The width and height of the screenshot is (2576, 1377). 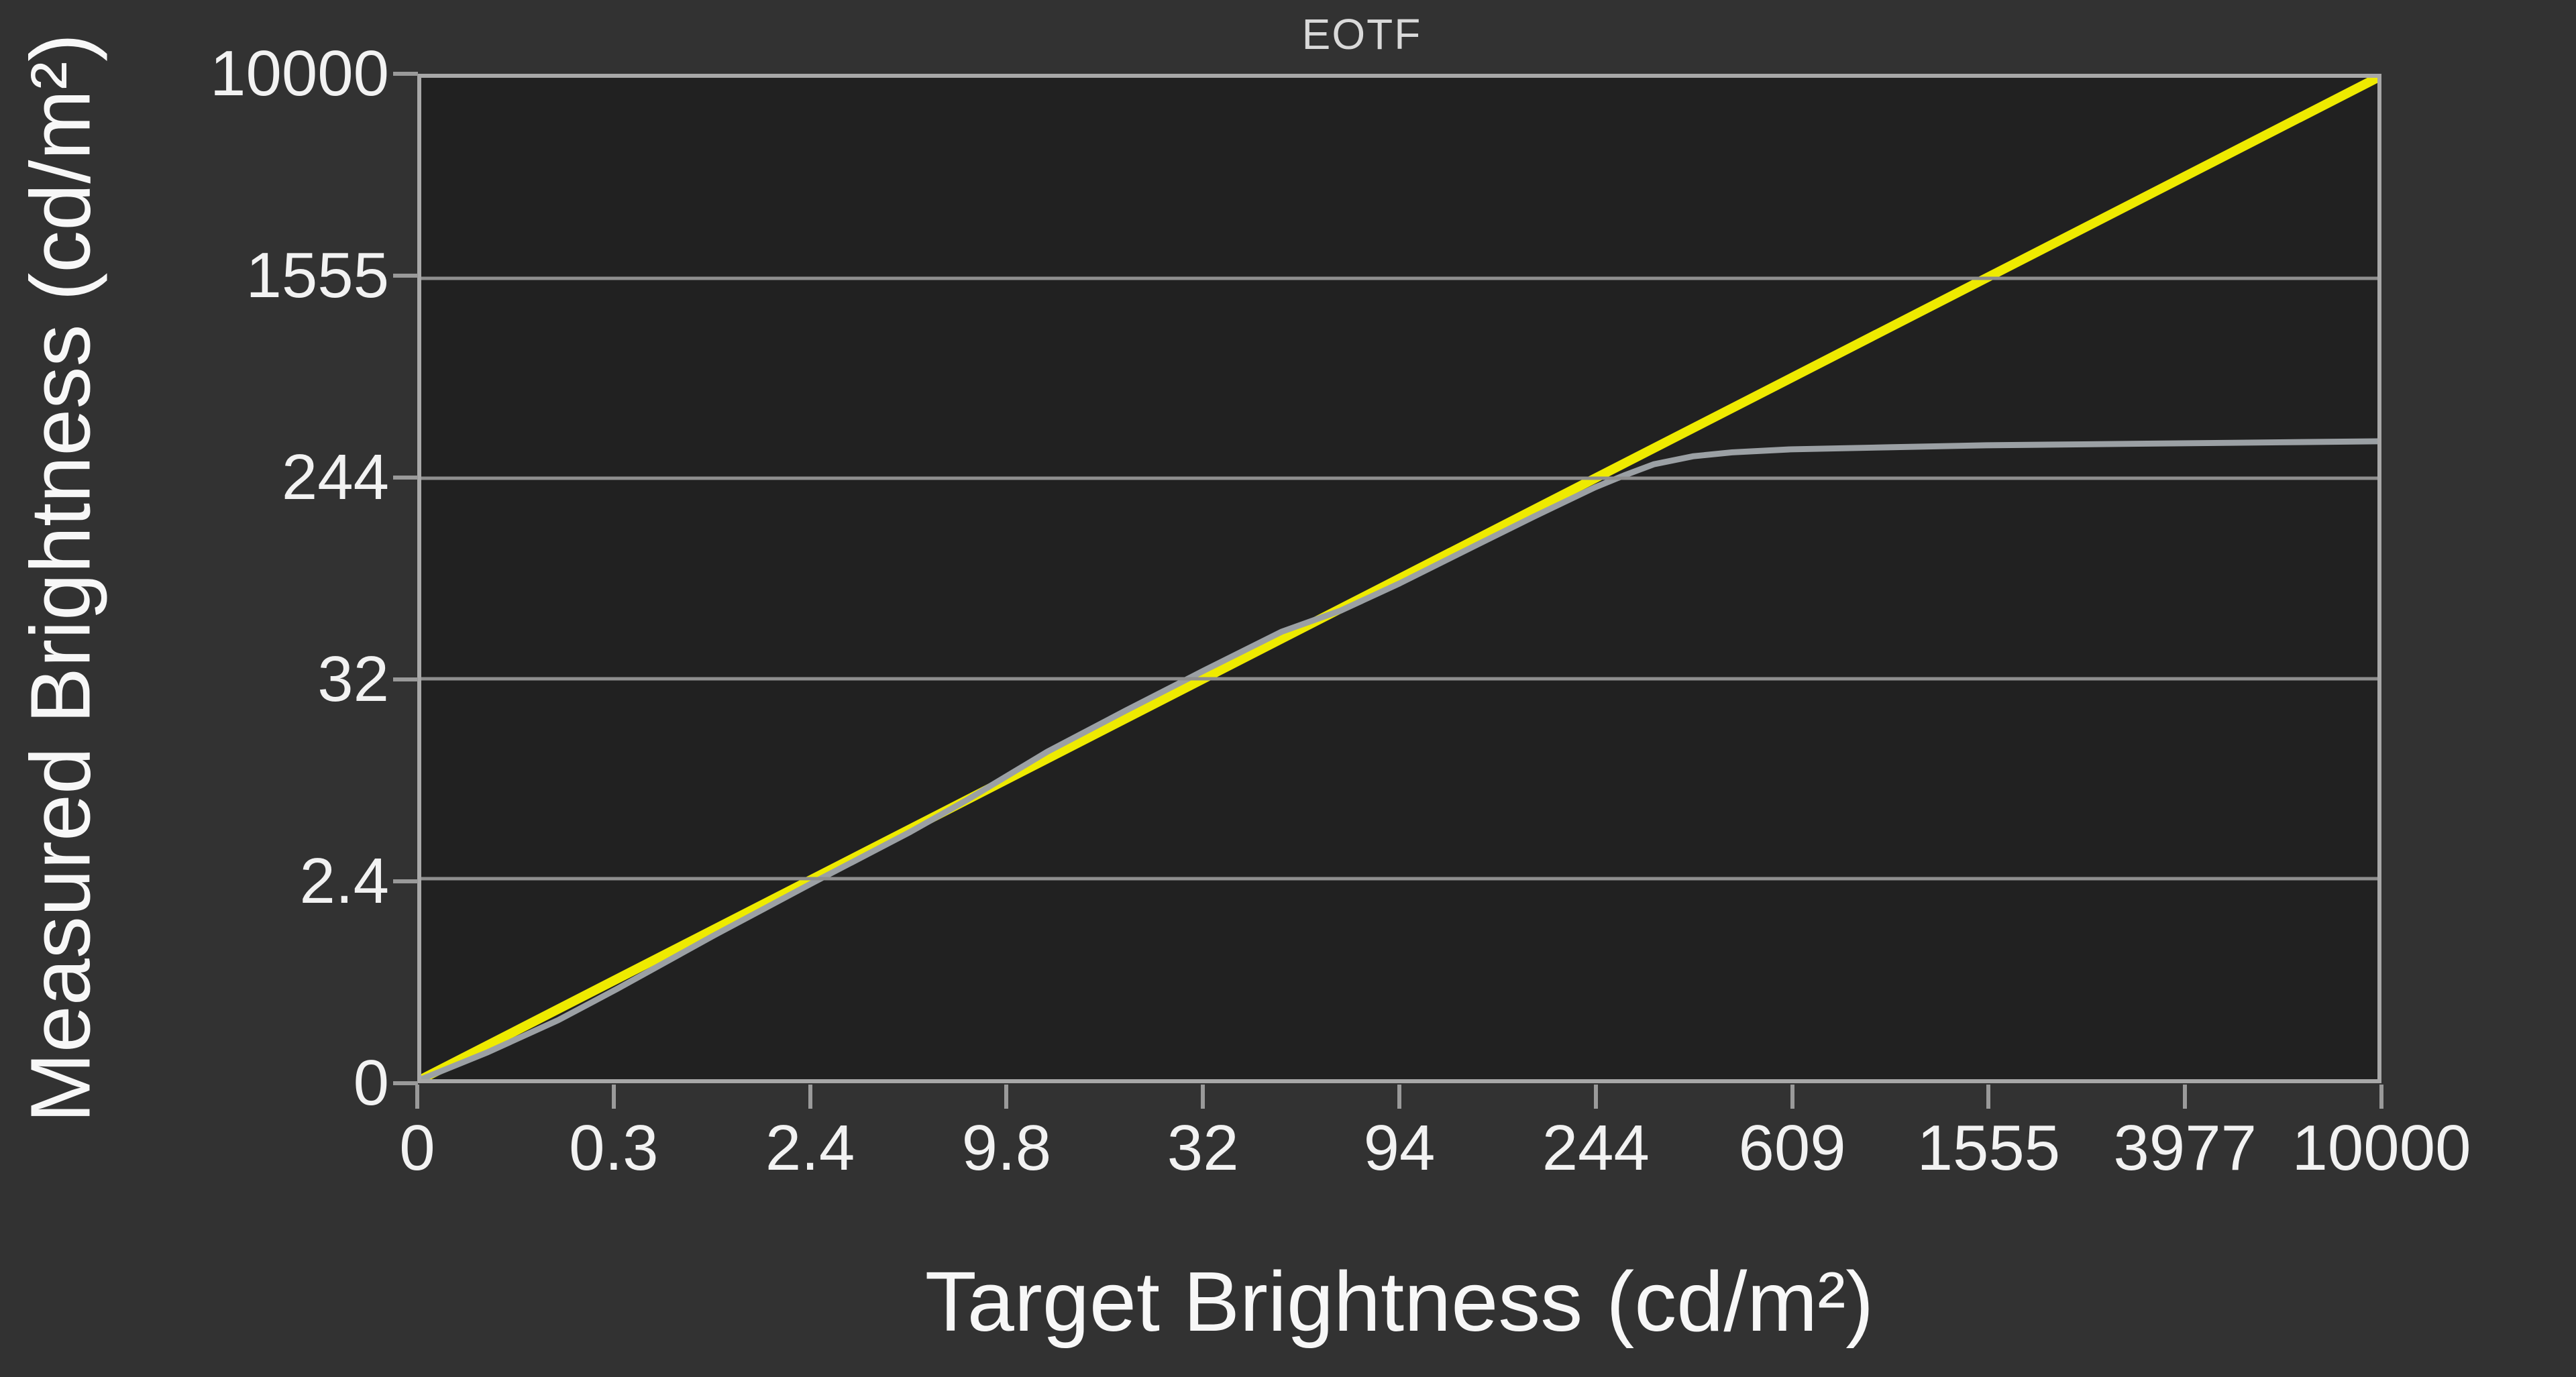 What do you see at coordinates (1006, 1148) in the screenshot?
I see `x-tick-label: 9.8` at bounding box center [1006, 1148].